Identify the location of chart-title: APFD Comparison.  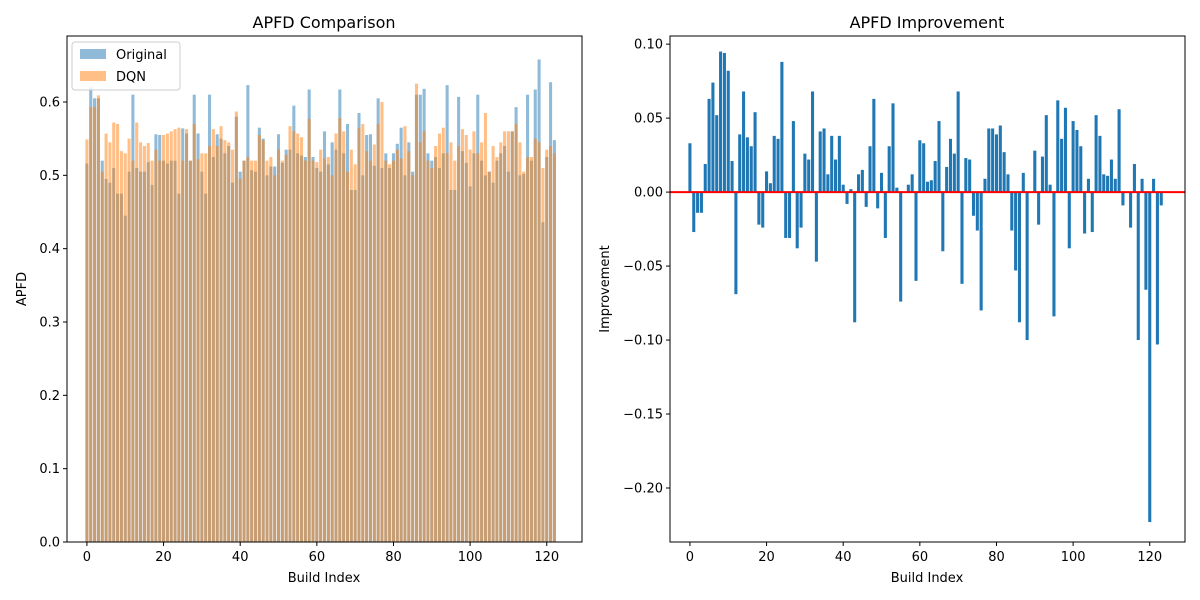
(324, 22).